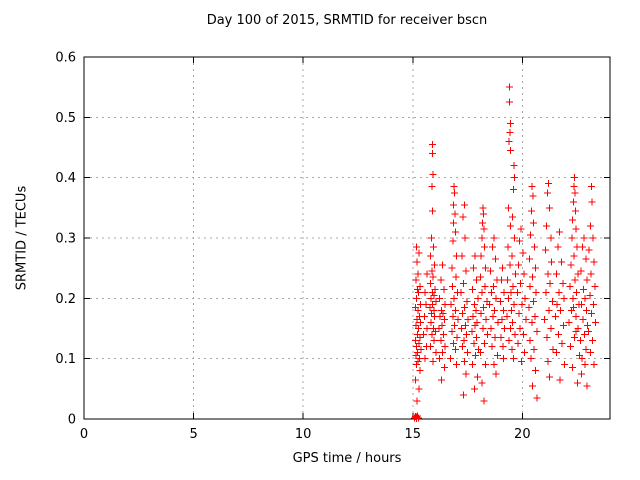 Image resolution: width=640 pixels, height=480 pixels. Describe the element at coordinates (347, 458) in the screenshot. I see `x-axis-title: GPS time / hours` at that location.